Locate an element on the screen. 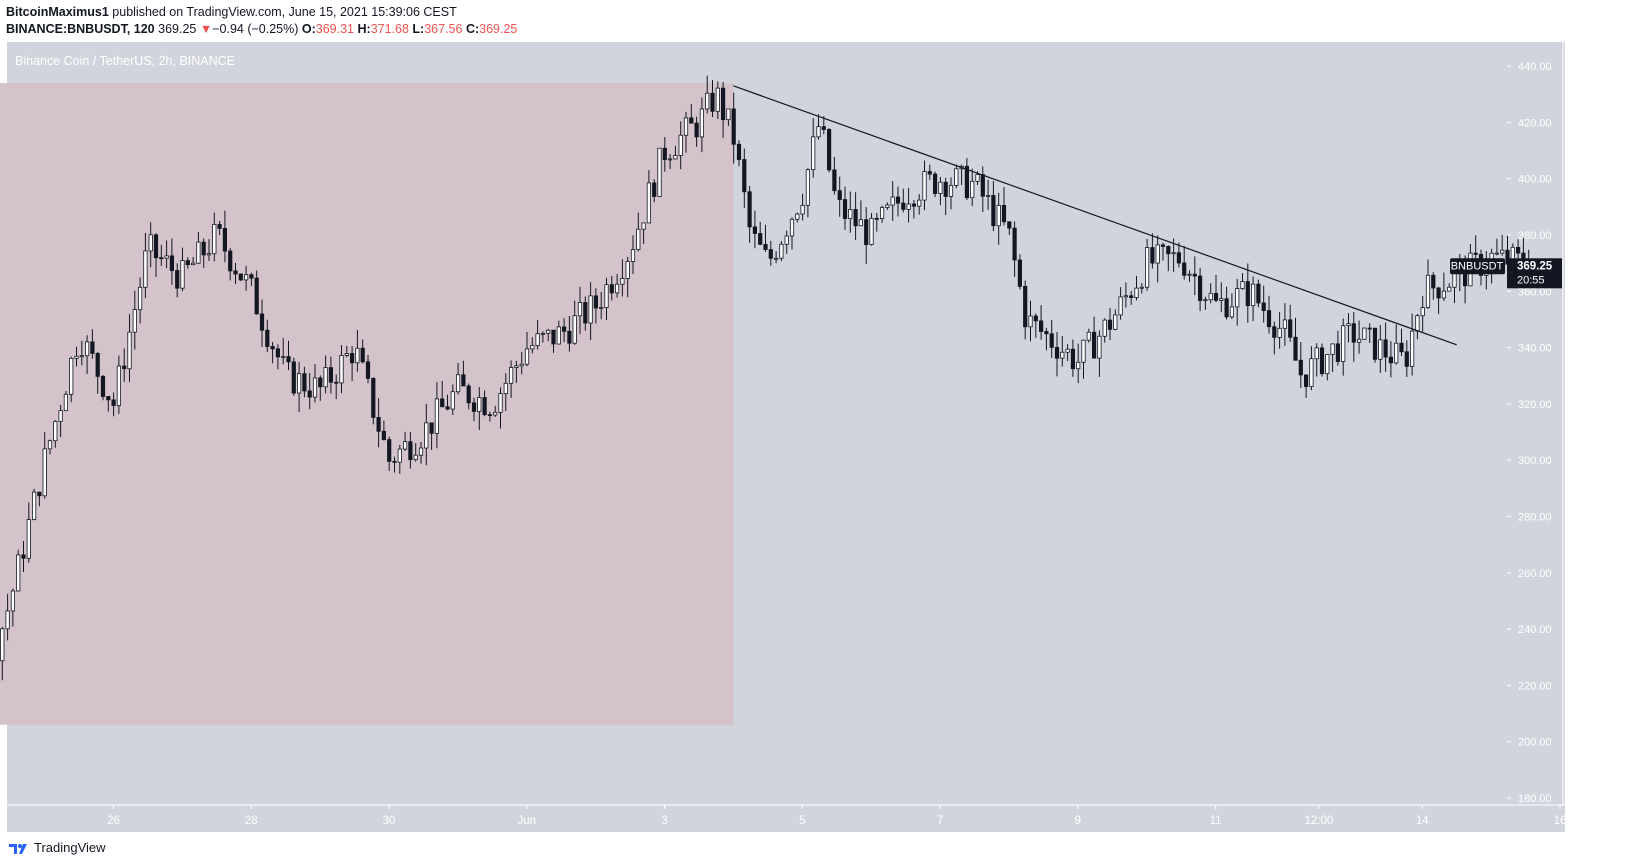 The width and height of the screenshot is (1627, 867). x-tick-label: 3 is located at coordinates (664, 821).